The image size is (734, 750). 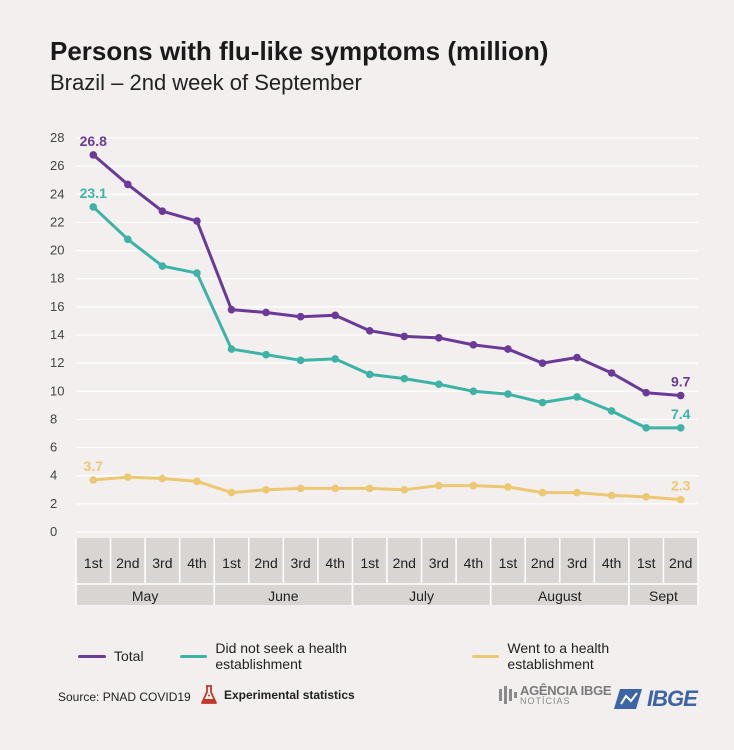 What do you see at coordinates (299, 51) in the screenshot?
I see `chart-title: Persons with flu-like symptoms (million)` at bounding box center [299, 51].